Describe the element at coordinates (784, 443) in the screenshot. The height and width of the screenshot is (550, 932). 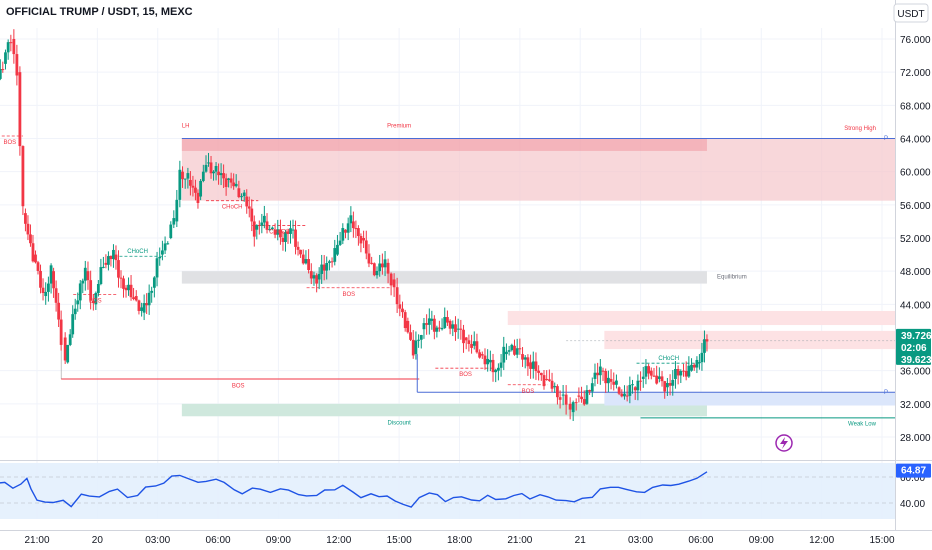
I see `lightning-icon` at that location.